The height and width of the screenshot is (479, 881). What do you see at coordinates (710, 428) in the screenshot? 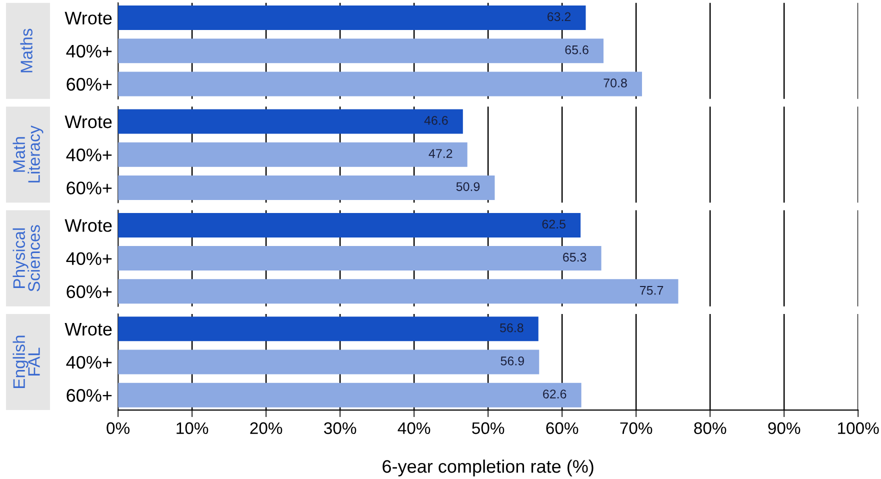
I see `x-tick-label: 80%` at bounding box center [710, 428].